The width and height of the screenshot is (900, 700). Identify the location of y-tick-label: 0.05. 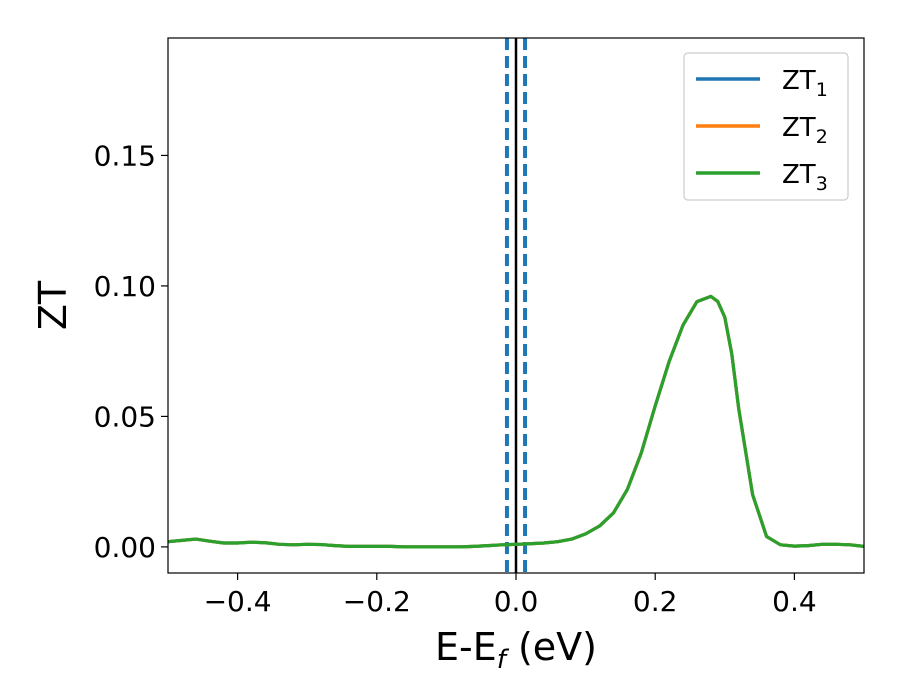
(125, 416).